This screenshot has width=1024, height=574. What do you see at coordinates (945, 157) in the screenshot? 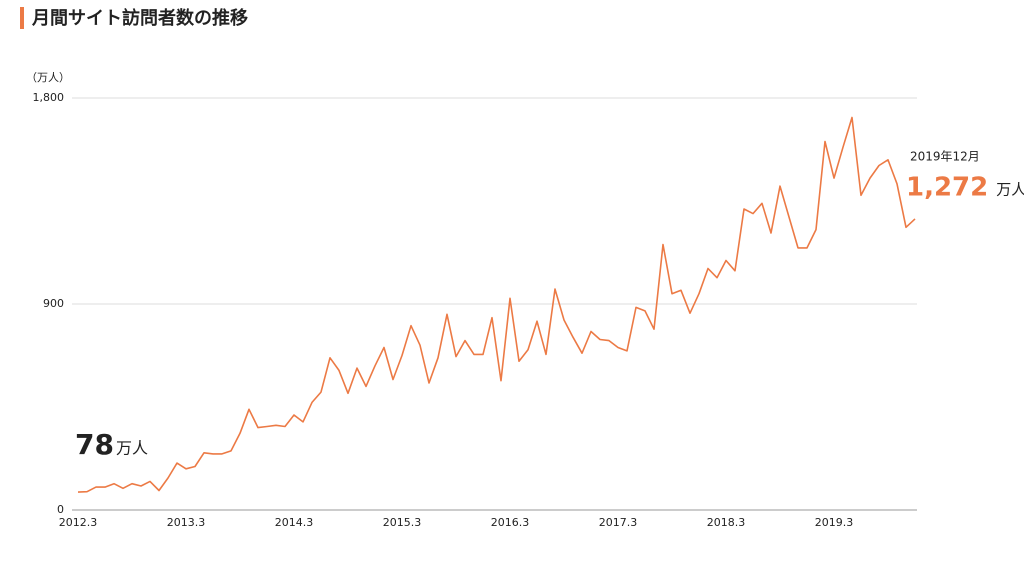
I see `end-date-label: 2019年12月` at bounding box center [945, 157].